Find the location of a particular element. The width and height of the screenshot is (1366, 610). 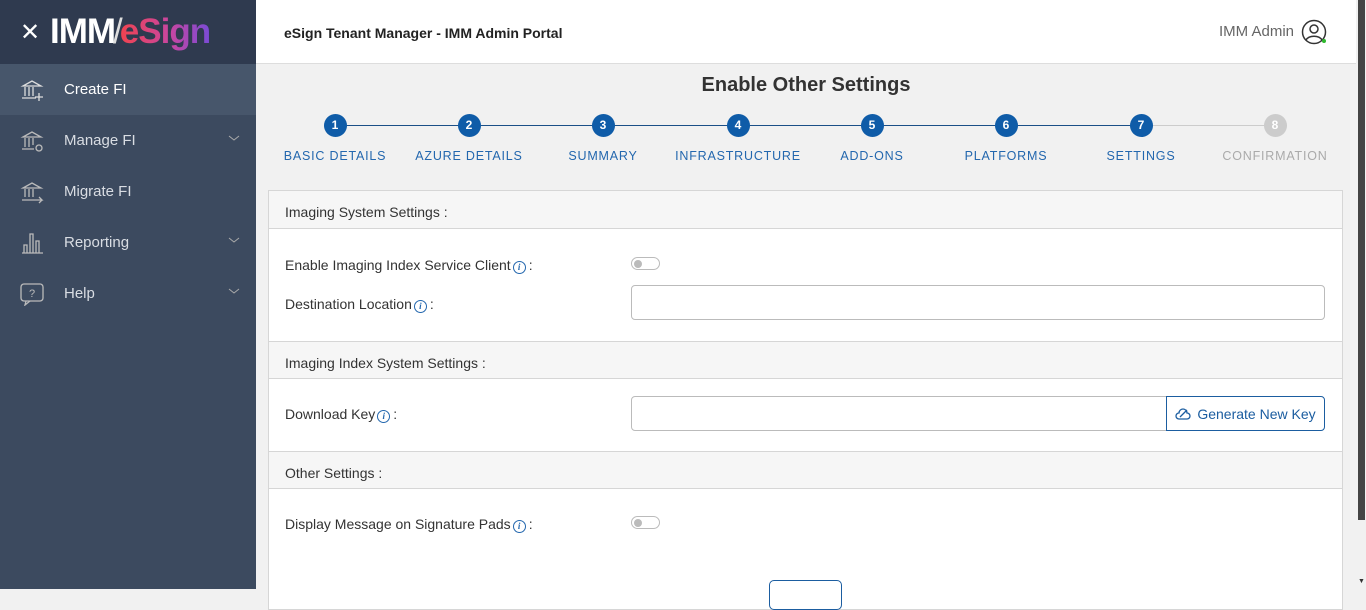

logo: IMM / eSign is located at coordinates (130, 31).